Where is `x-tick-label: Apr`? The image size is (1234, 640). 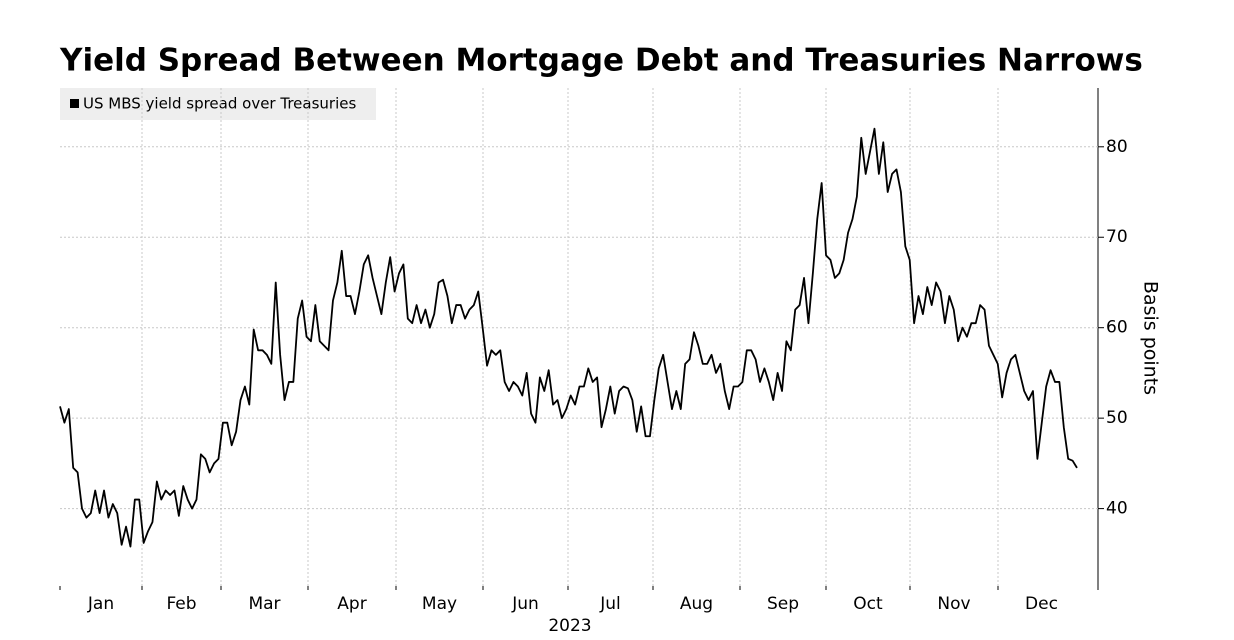
x-tick-label: Apr is located at coordinates (351, 604).